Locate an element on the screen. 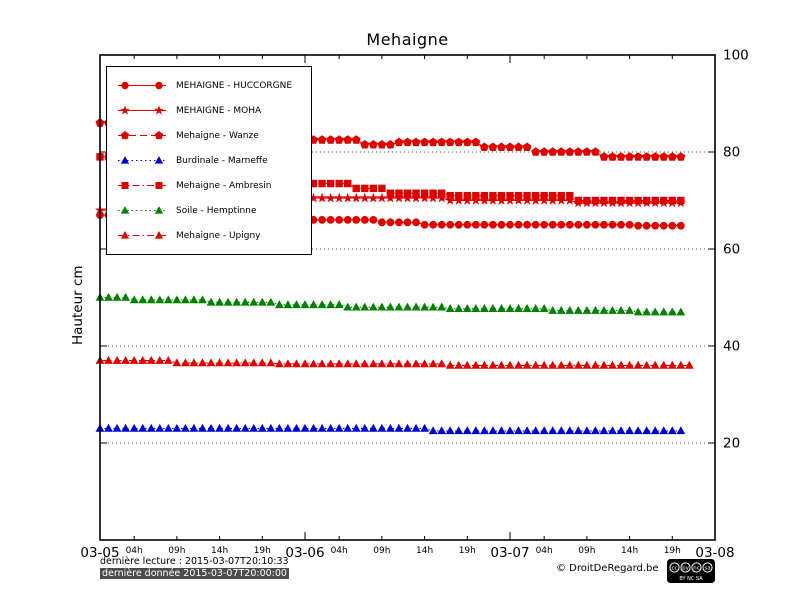 The image size is (800, 600). legend-label: Burdinale - Marneffe is located at coordinates (222, 160).